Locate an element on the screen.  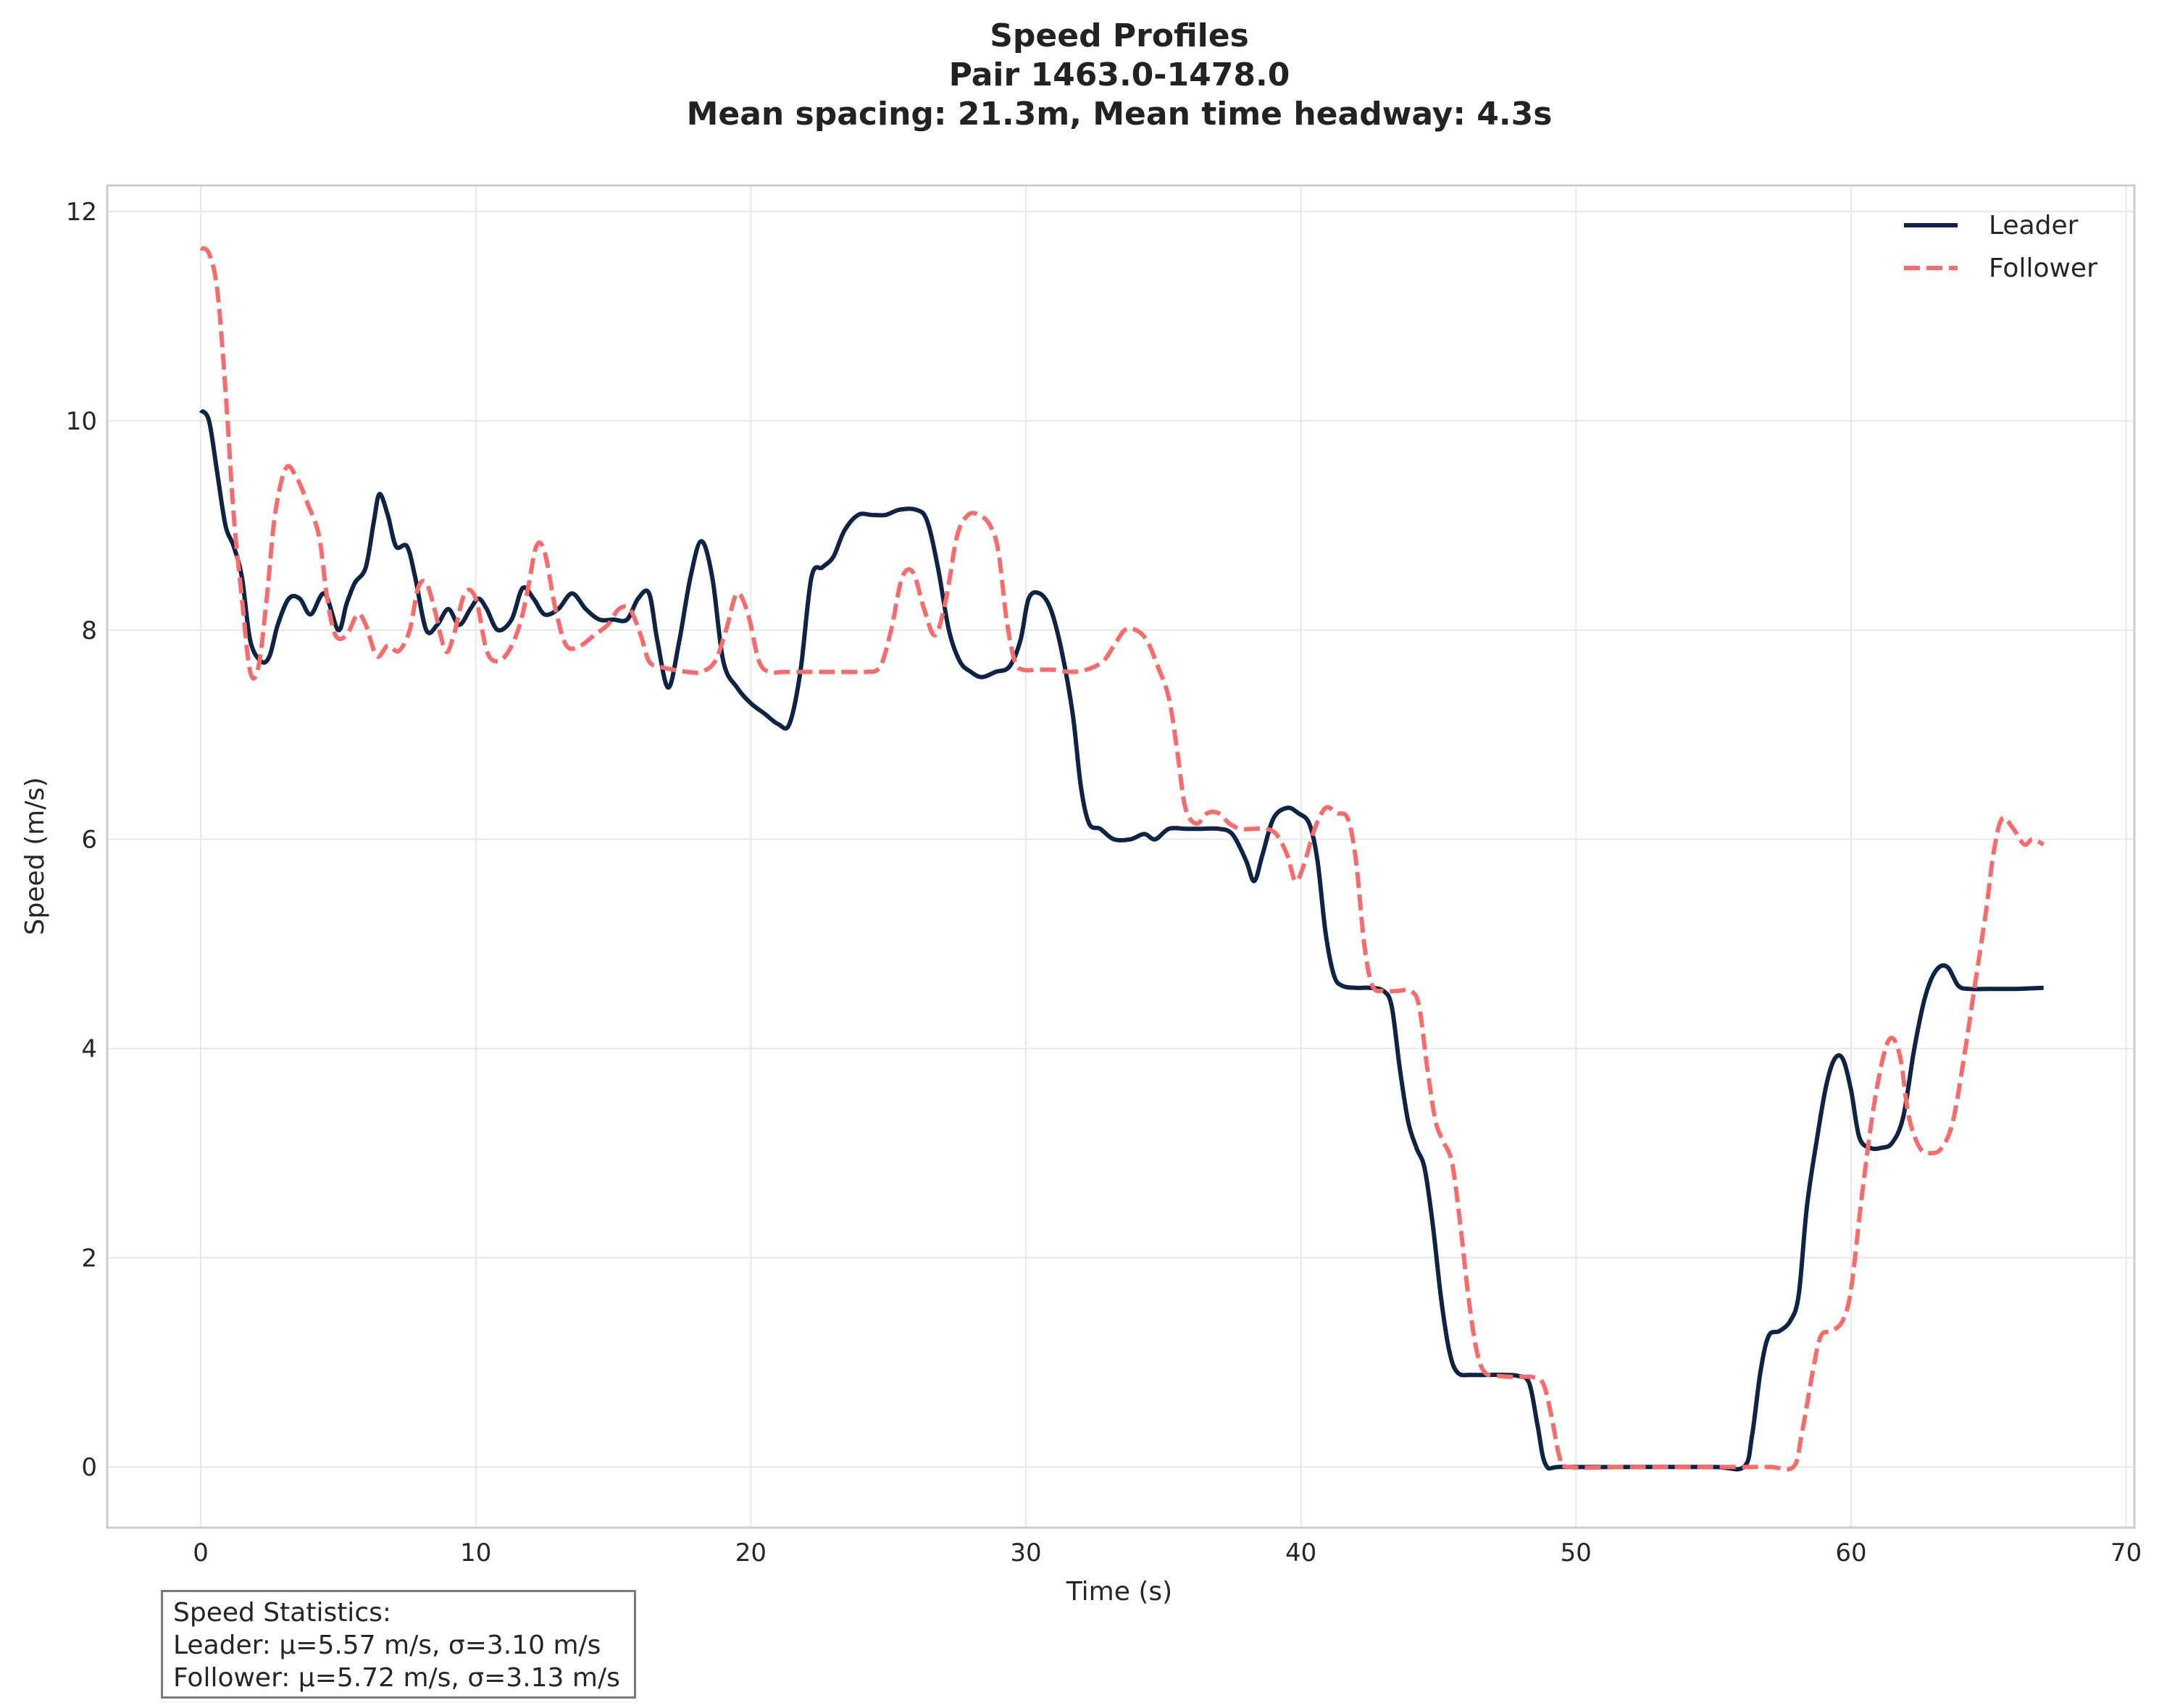
x-tick-label: 60 is located at coordinates (1850, 1553).